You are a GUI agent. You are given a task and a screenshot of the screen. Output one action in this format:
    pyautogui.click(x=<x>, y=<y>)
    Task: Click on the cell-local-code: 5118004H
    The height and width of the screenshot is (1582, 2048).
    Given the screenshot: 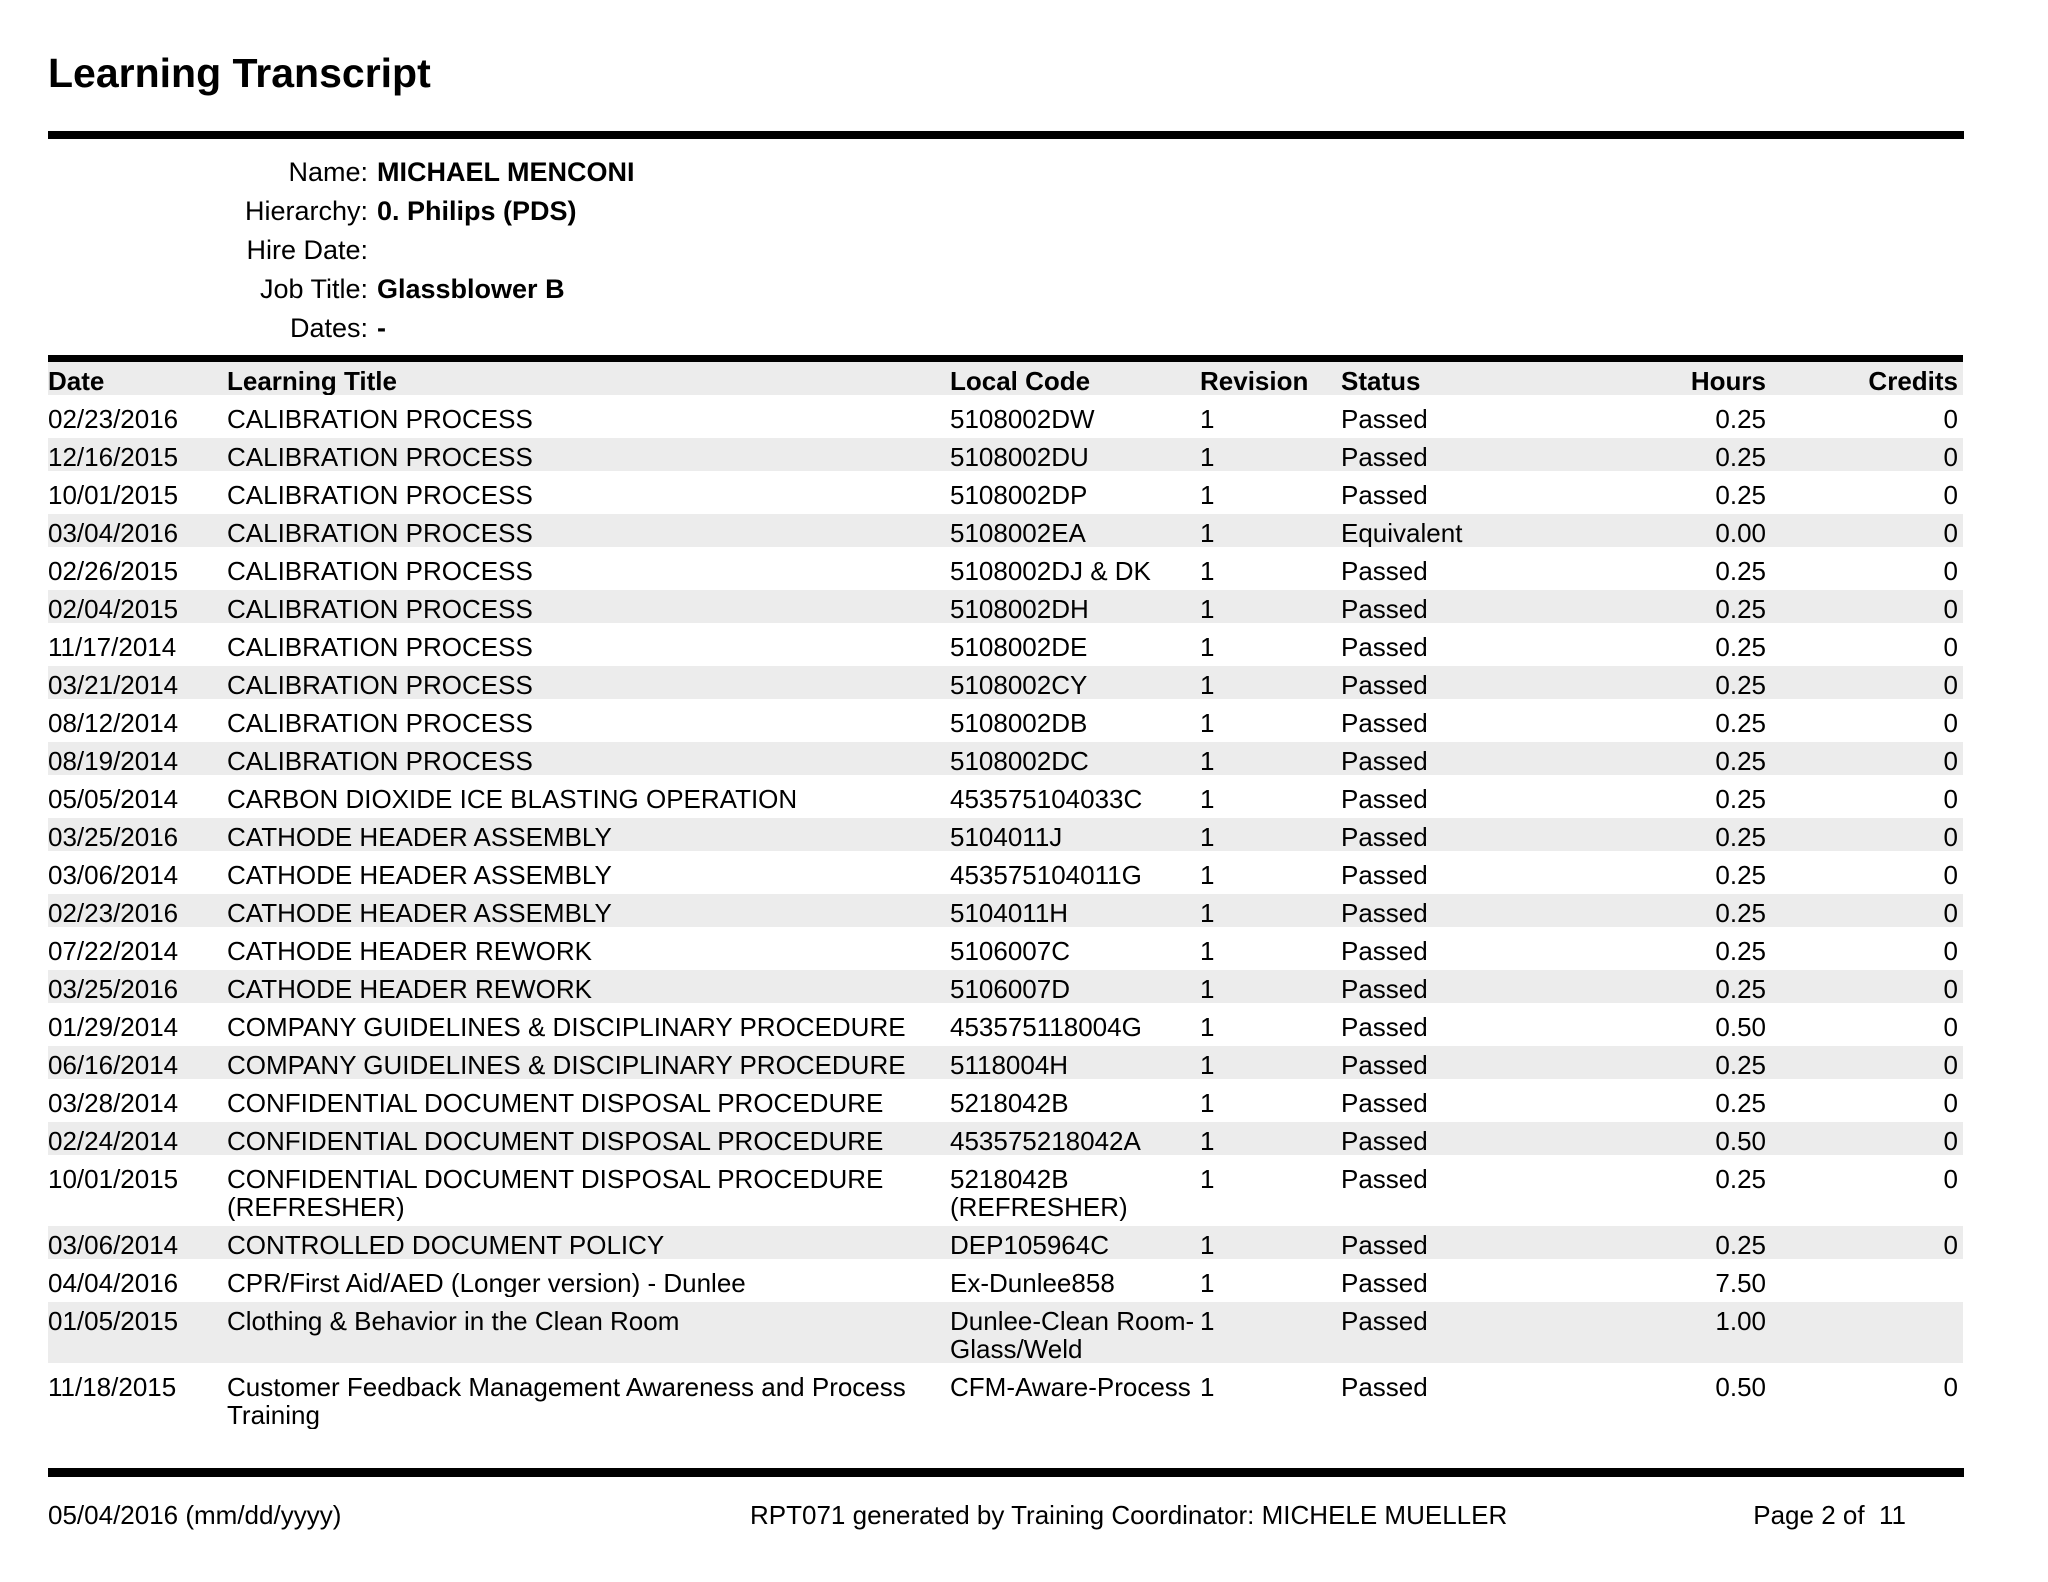 What is the action you would take?
    pyautogui.click(x=1075, y=1063)
    